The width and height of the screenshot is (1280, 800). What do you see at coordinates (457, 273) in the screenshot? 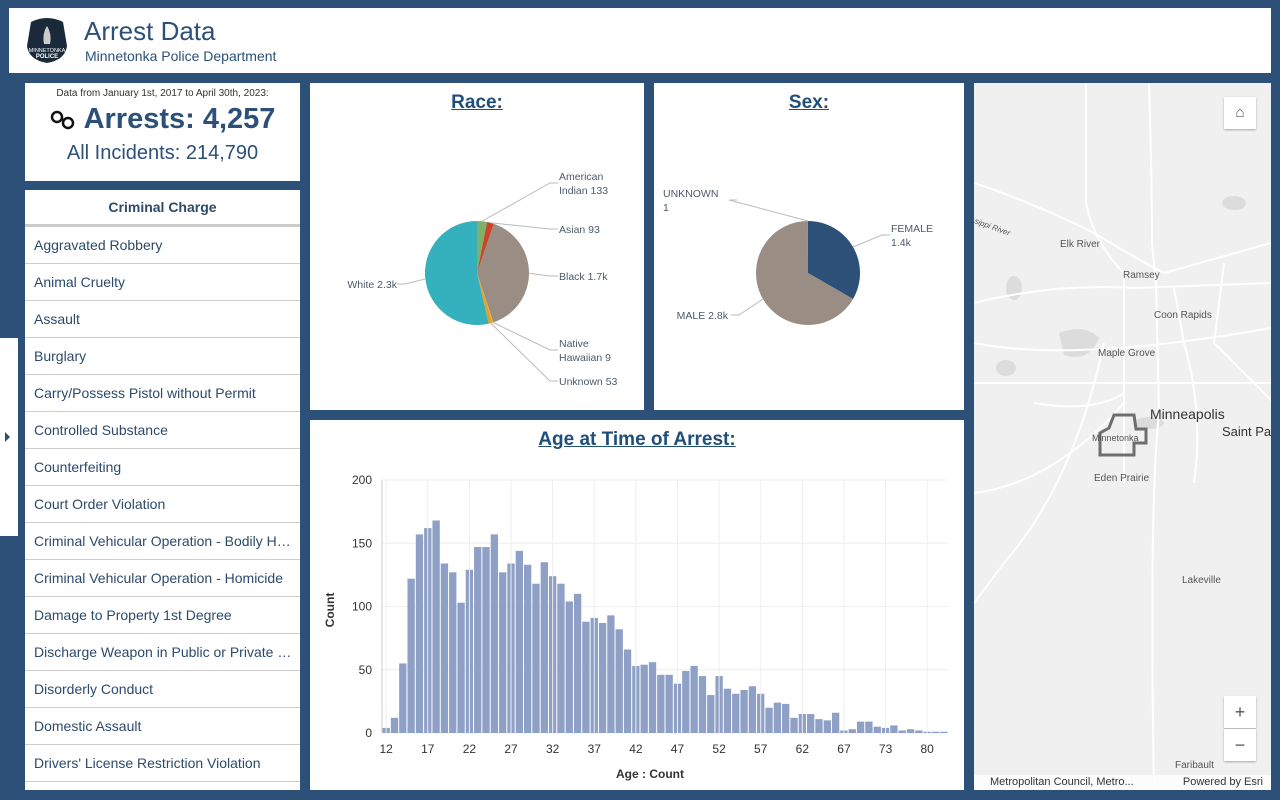
I see `pie-slice-white` at bounding box center [457, 273].